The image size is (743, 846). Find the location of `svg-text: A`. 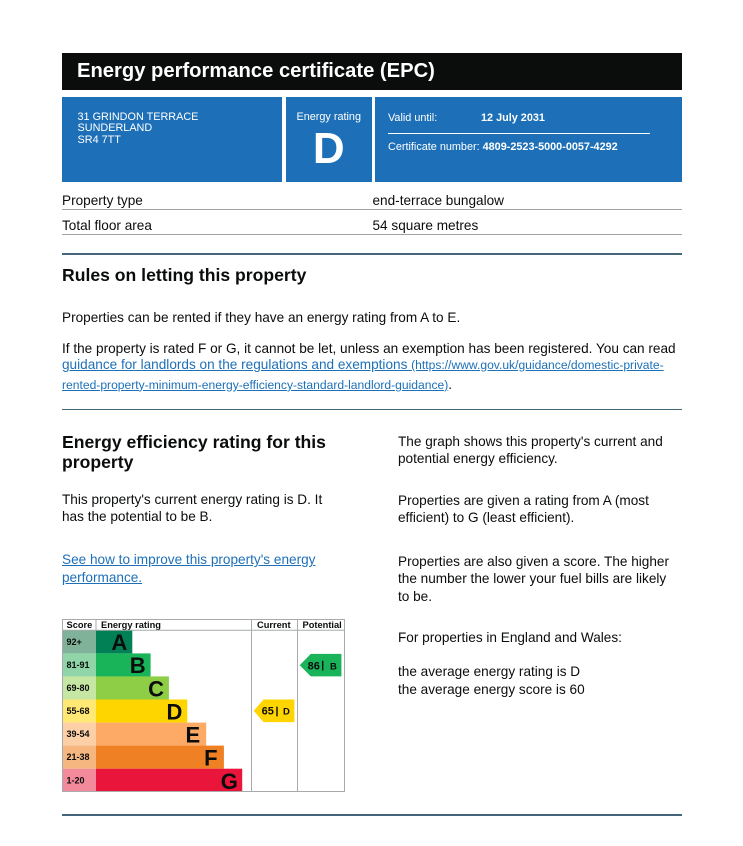

svg-text: A is located at coordinates (119, 642).